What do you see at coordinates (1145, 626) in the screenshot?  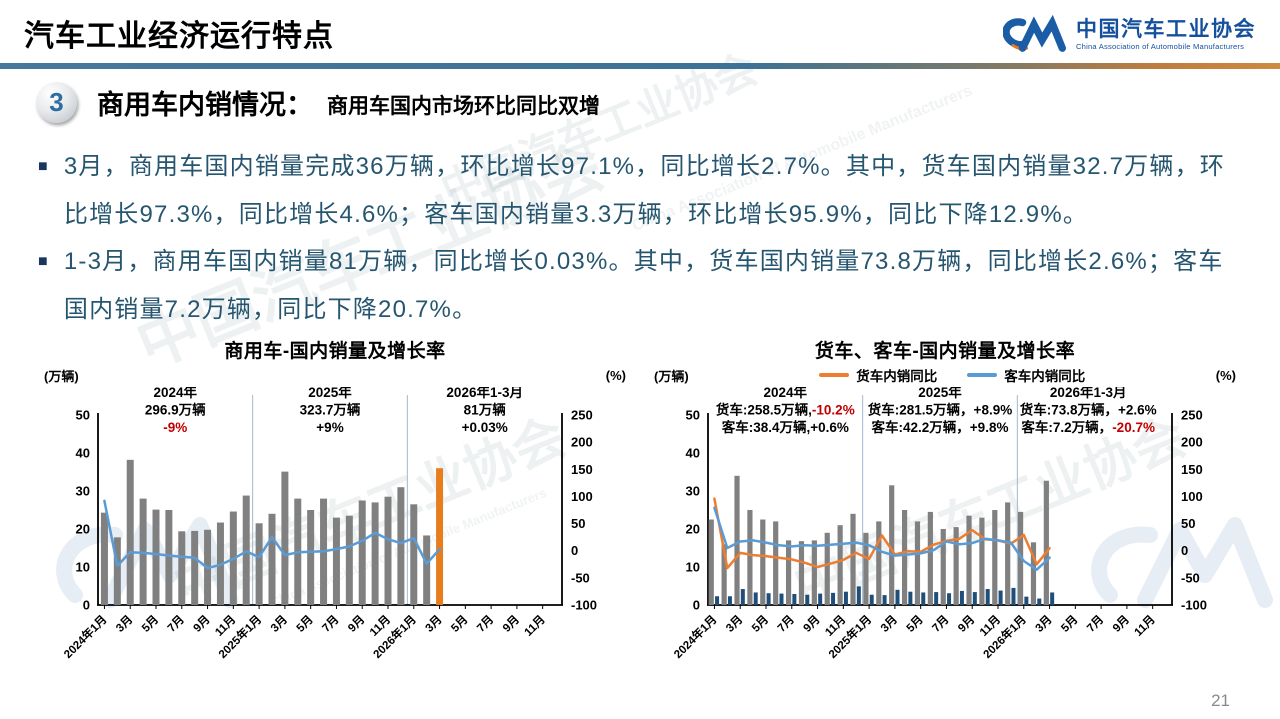 I see `x-tick-label: 11月` at bounding box center [1145, 626].